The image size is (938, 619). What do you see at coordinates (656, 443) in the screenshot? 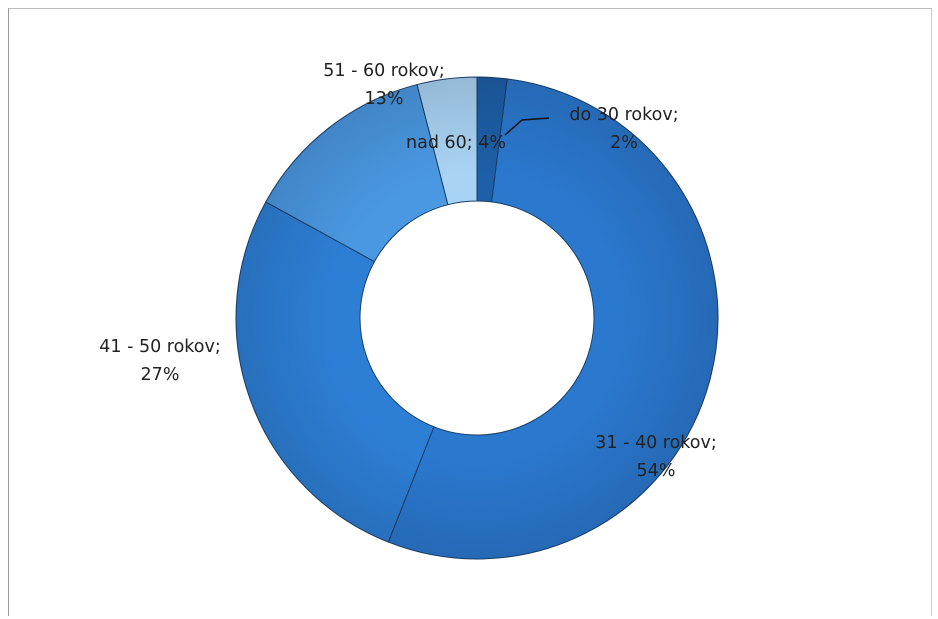
I see `data-label-line1: 31 - 40 rokov;` at bounding box center [656, 443].